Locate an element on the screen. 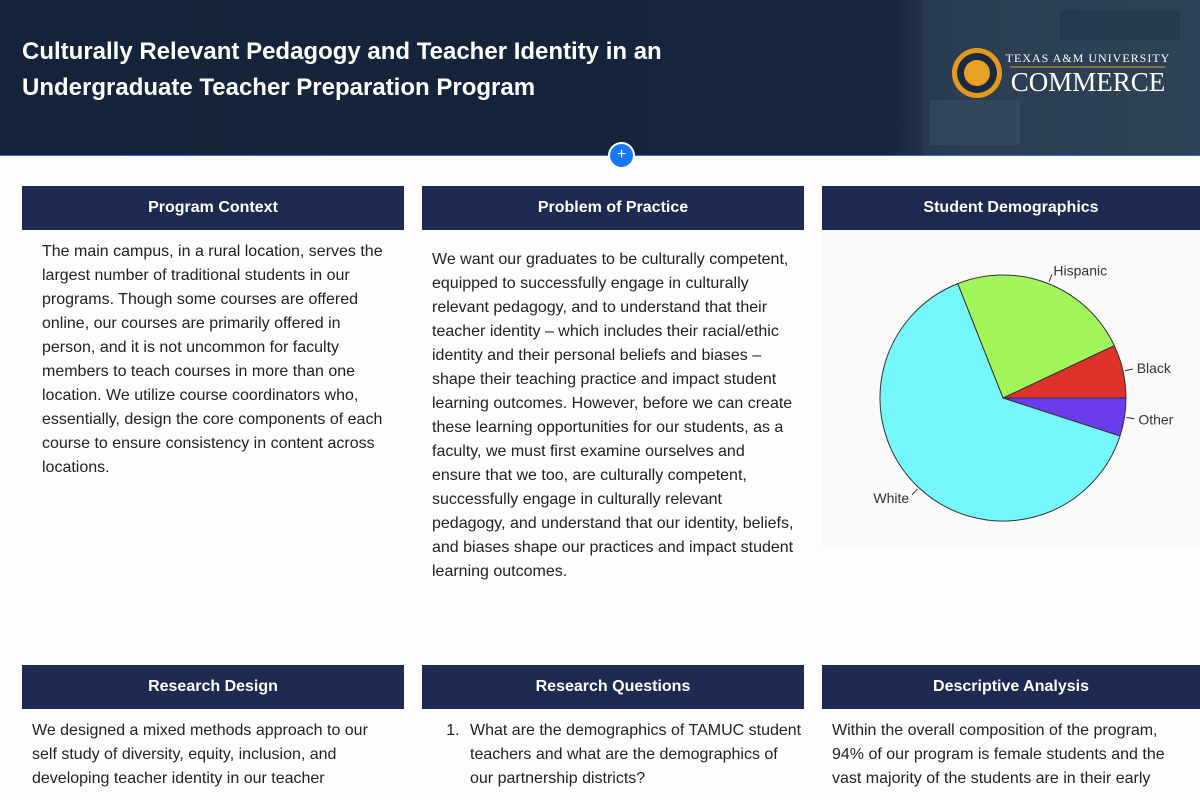 The width and height of the screenshot is (1200, 800). panel-heading: Student Demographics is located at coordinates (1011, 208).